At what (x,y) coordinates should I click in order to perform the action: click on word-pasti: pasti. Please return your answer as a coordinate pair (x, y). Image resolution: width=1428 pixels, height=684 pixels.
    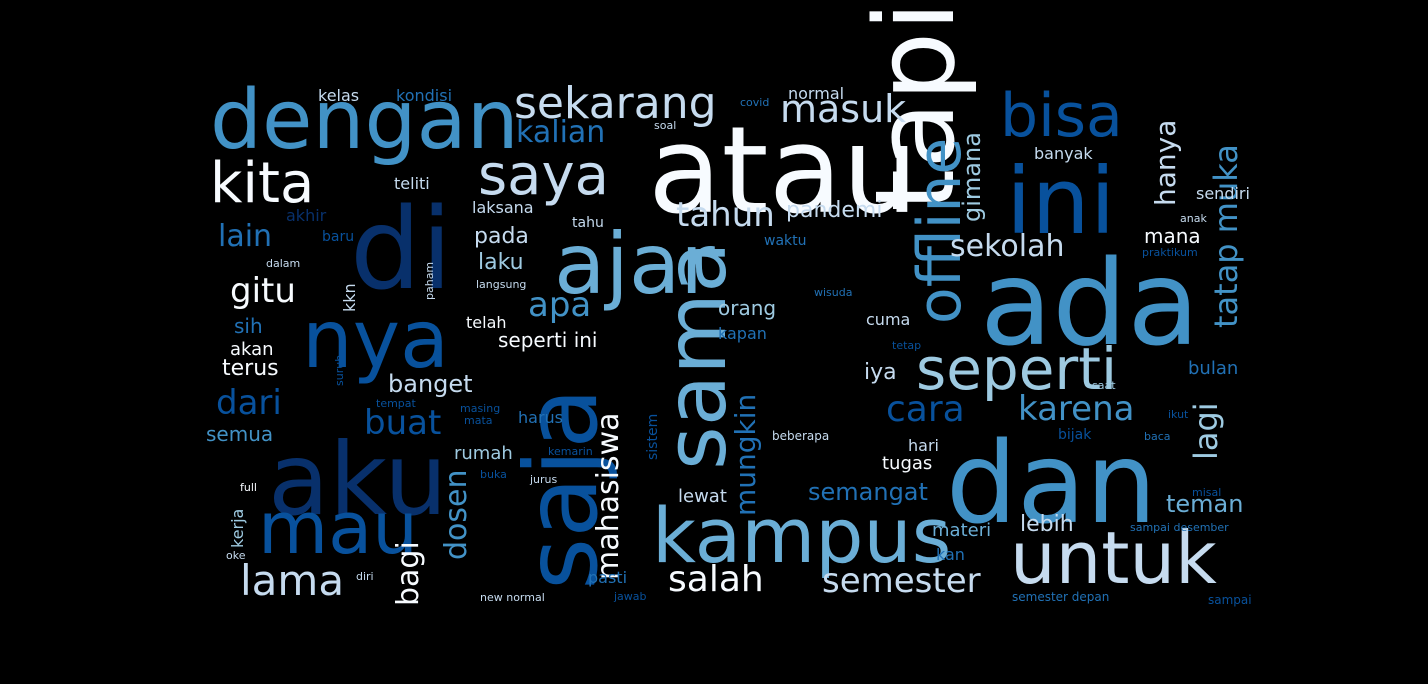
    Looking at the image, I should click on (608, 577).